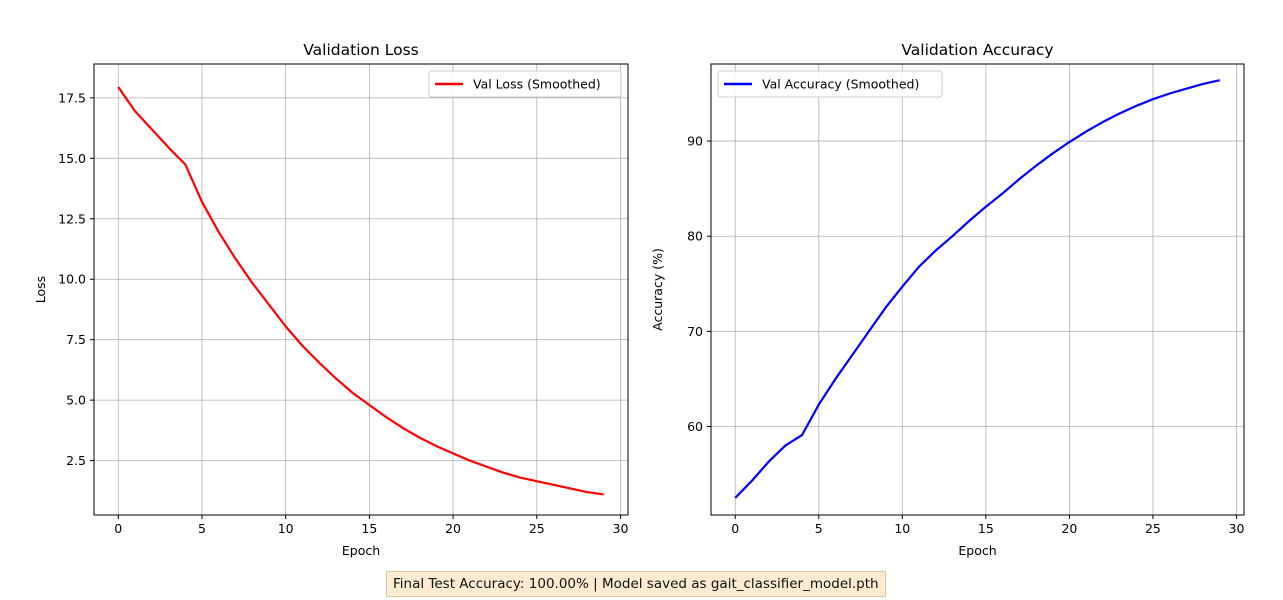  I want to click on loss-legend: Val Loss (Smoothed), so click(525, 84).